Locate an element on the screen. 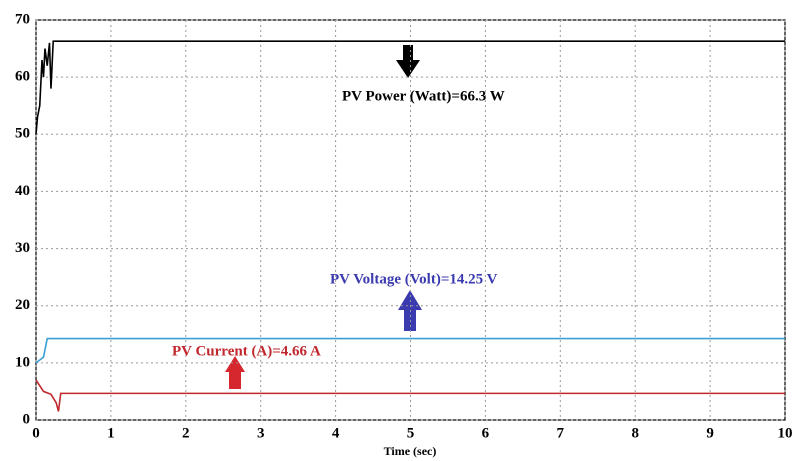 The width and height of the screenshot is (796, 461). x-tick-label: 5 is located at coordinates (411, 433).